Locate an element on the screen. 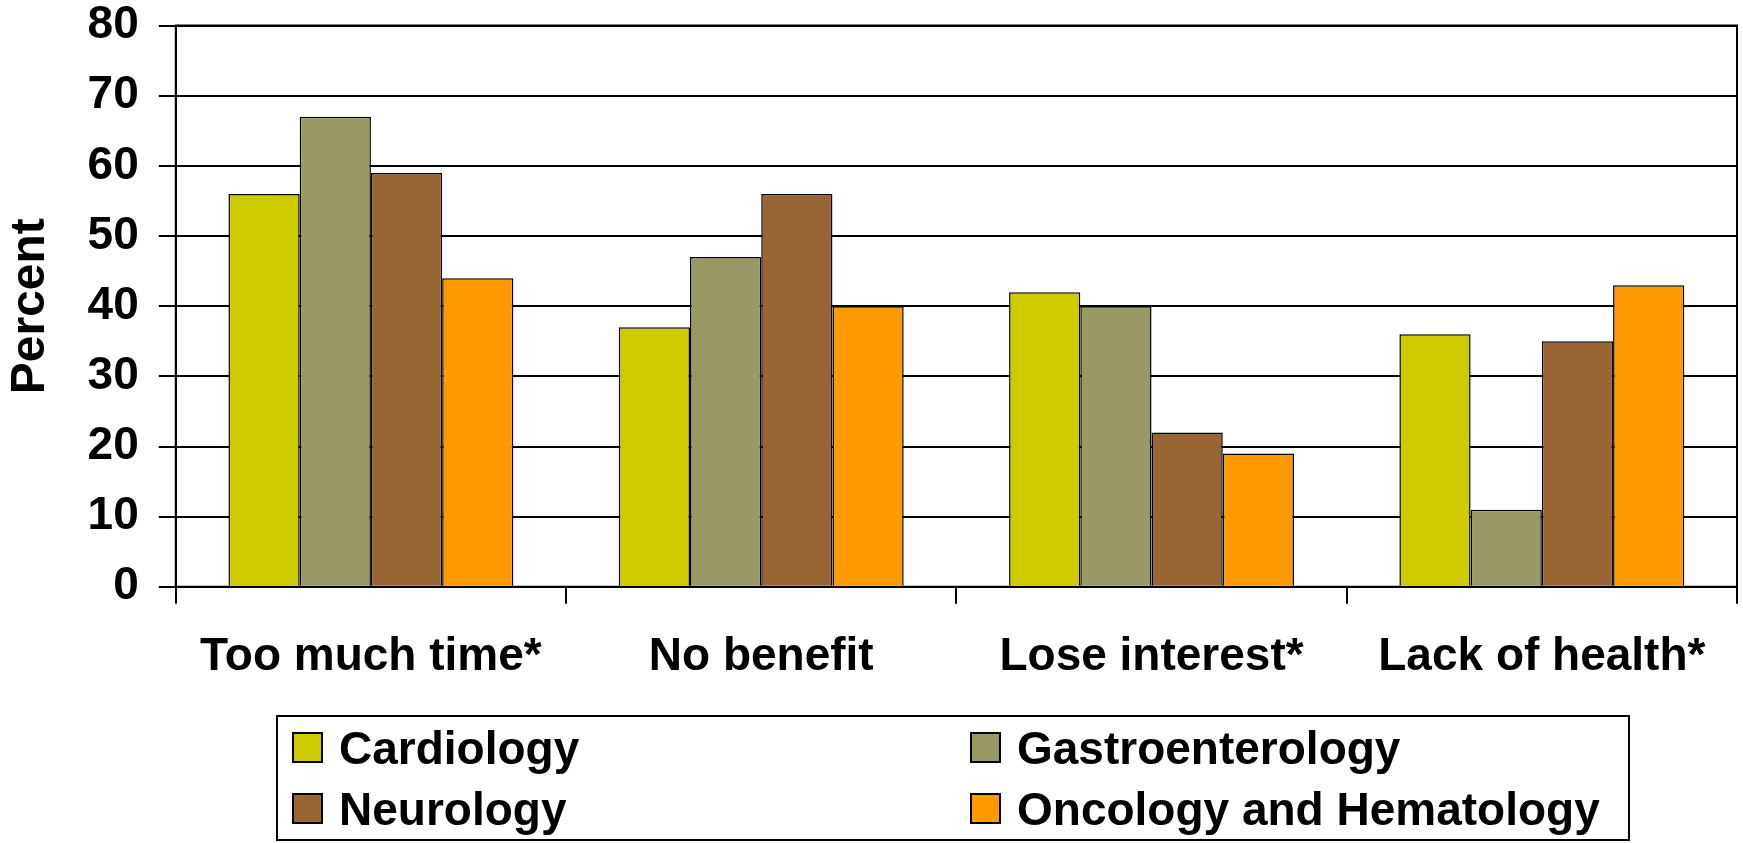 Image resolution: width=1743 pixels, height=843 pixels. x-tick-label: No benefit is located at coordinates (761, 654).